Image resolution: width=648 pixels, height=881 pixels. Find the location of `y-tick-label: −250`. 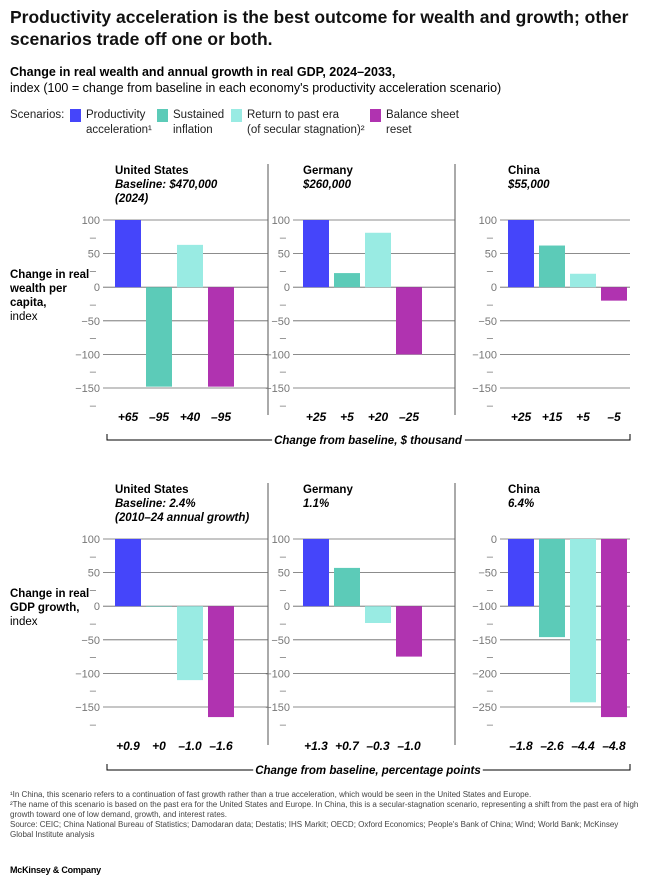

y-tick-label: −250 is located at coordinates (484, 708).